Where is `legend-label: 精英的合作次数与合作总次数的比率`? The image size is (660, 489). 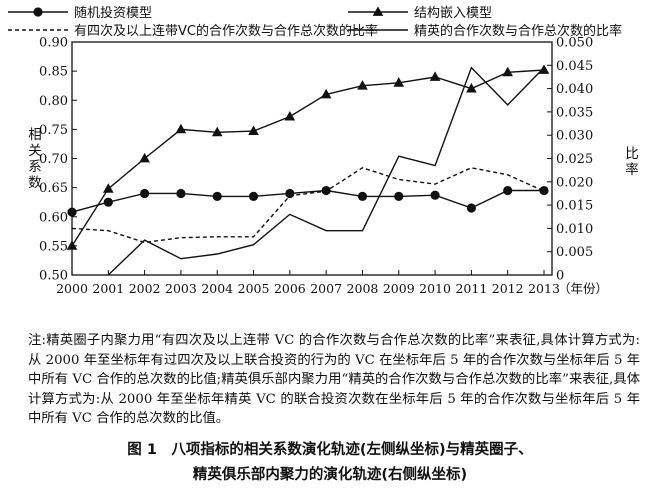
legend-label: 精英的合作次数与合作总次数的比率 is located at coordinates (518, 31).